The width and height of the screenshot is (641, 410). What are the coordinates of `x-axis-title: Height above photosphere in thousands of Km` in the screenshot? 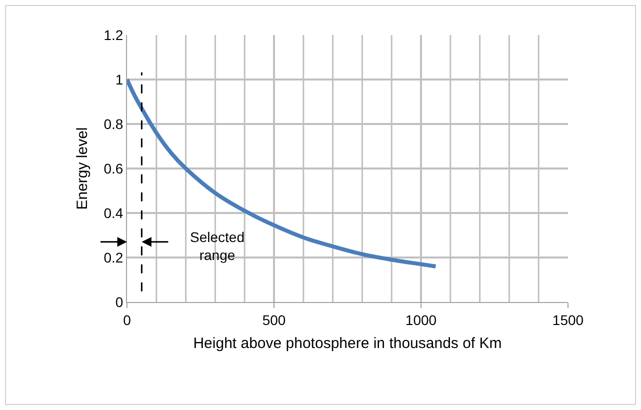 It's located at (347, 343).